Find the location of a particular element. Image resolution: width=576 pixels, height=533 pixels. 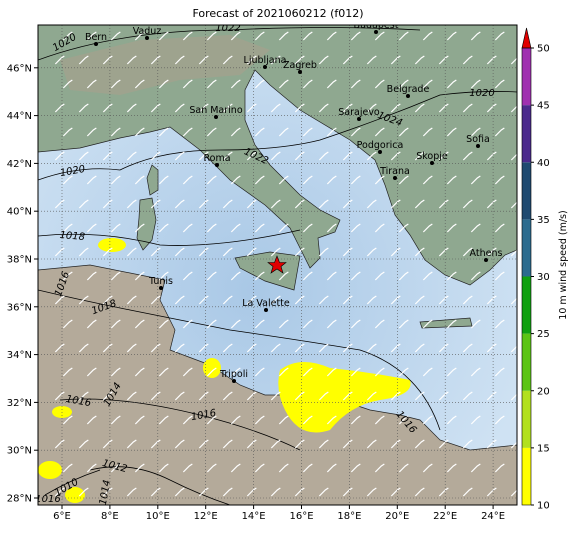

lon-label: 10°E is located at coordinates (158, 516).